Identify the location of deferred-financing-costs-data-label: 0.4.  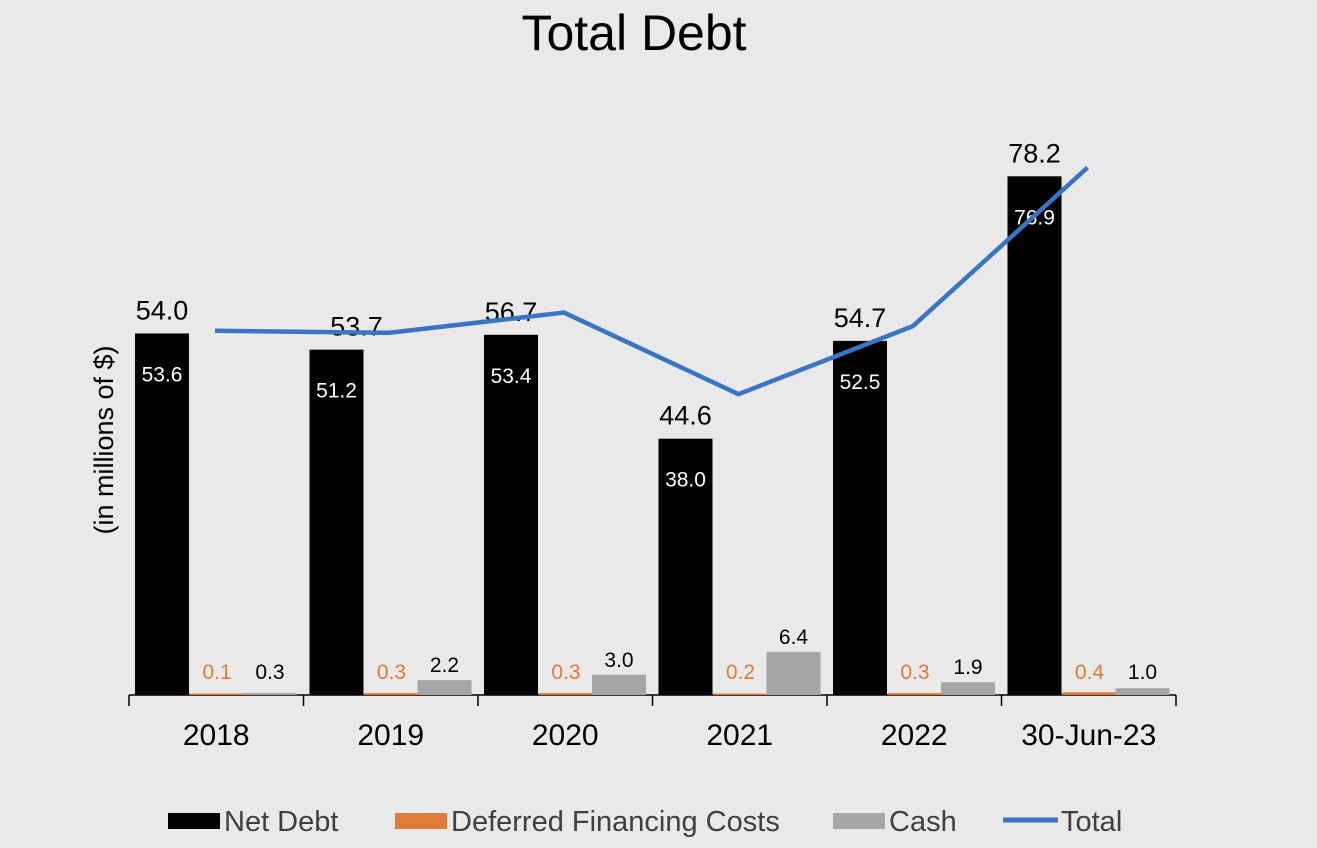
(1090, 672).